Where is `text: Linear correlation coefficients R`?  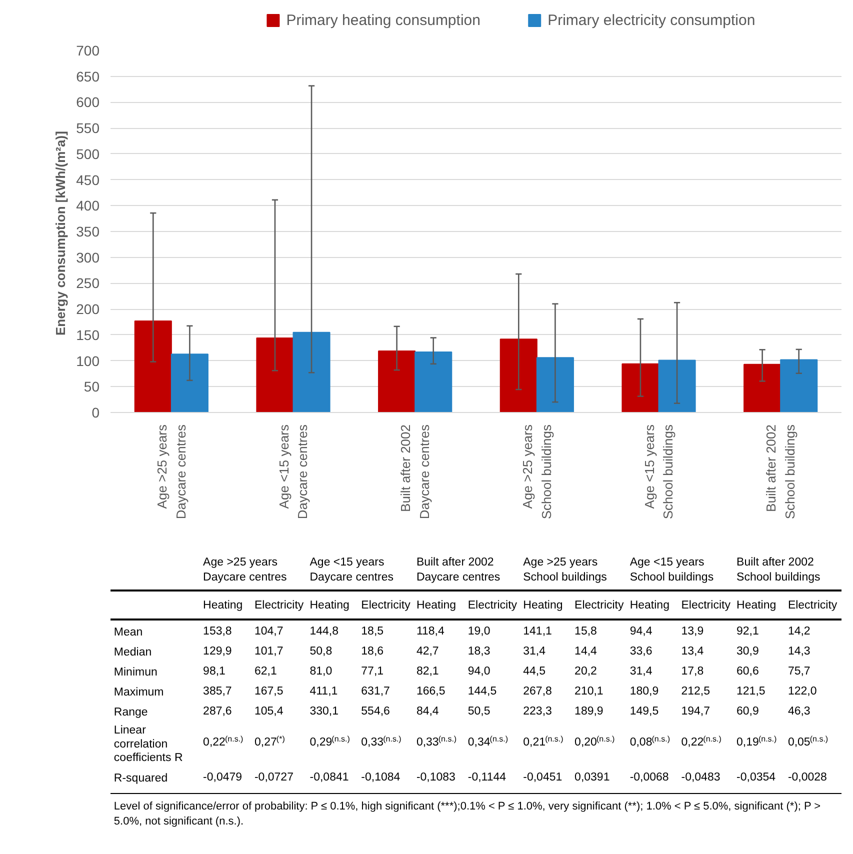
text: Linear correlation coefficients R is located at coordinates (148, 744).